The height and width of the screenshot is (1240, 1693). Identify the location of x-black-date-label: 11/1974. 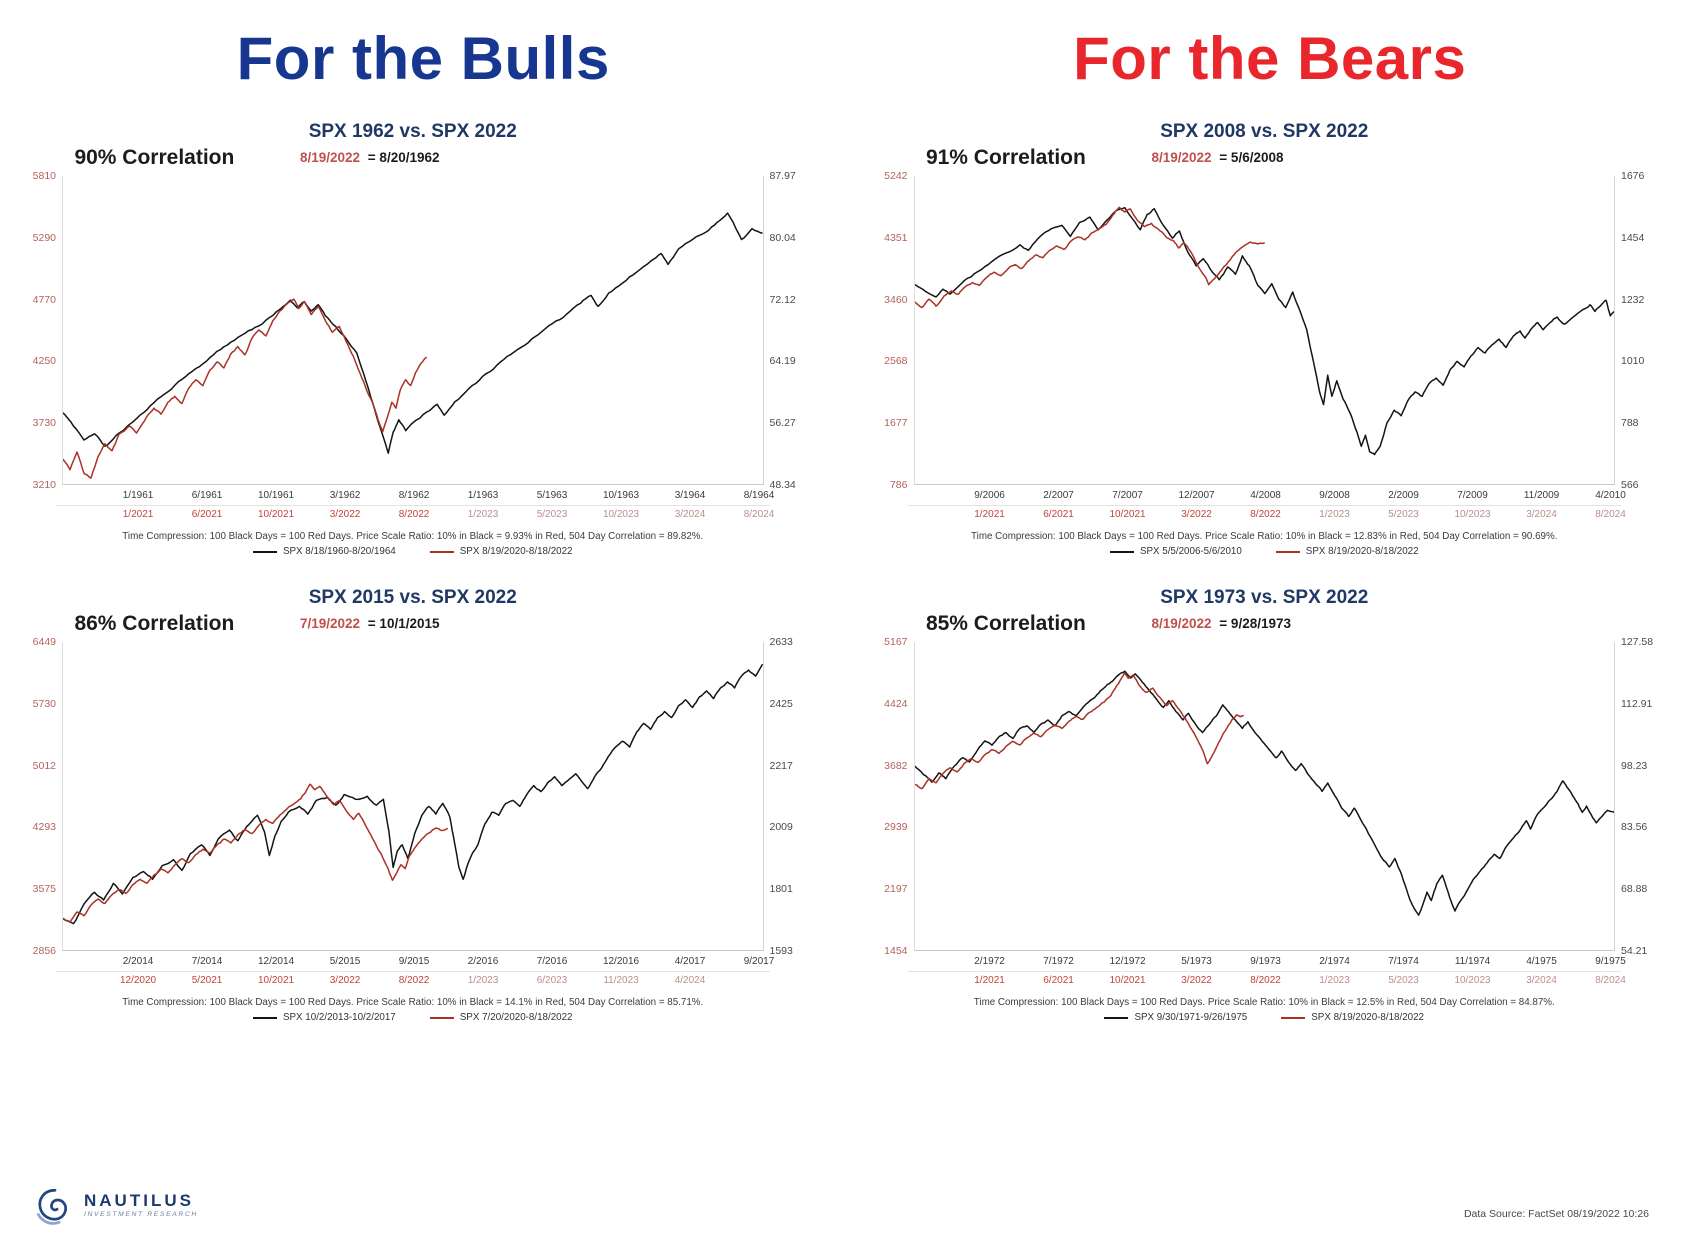
(1472, 961).